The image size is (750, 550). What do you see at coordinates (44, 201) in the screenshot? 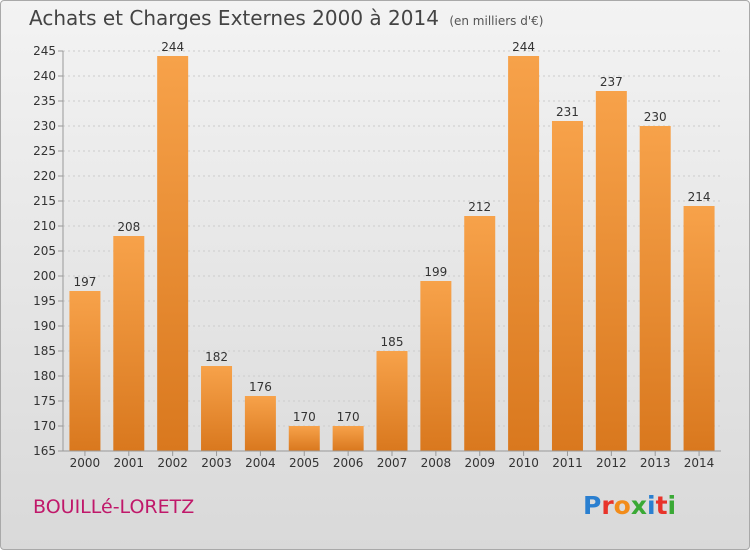
I see `y-tick-label: 215` at bounding box center [44, 201].